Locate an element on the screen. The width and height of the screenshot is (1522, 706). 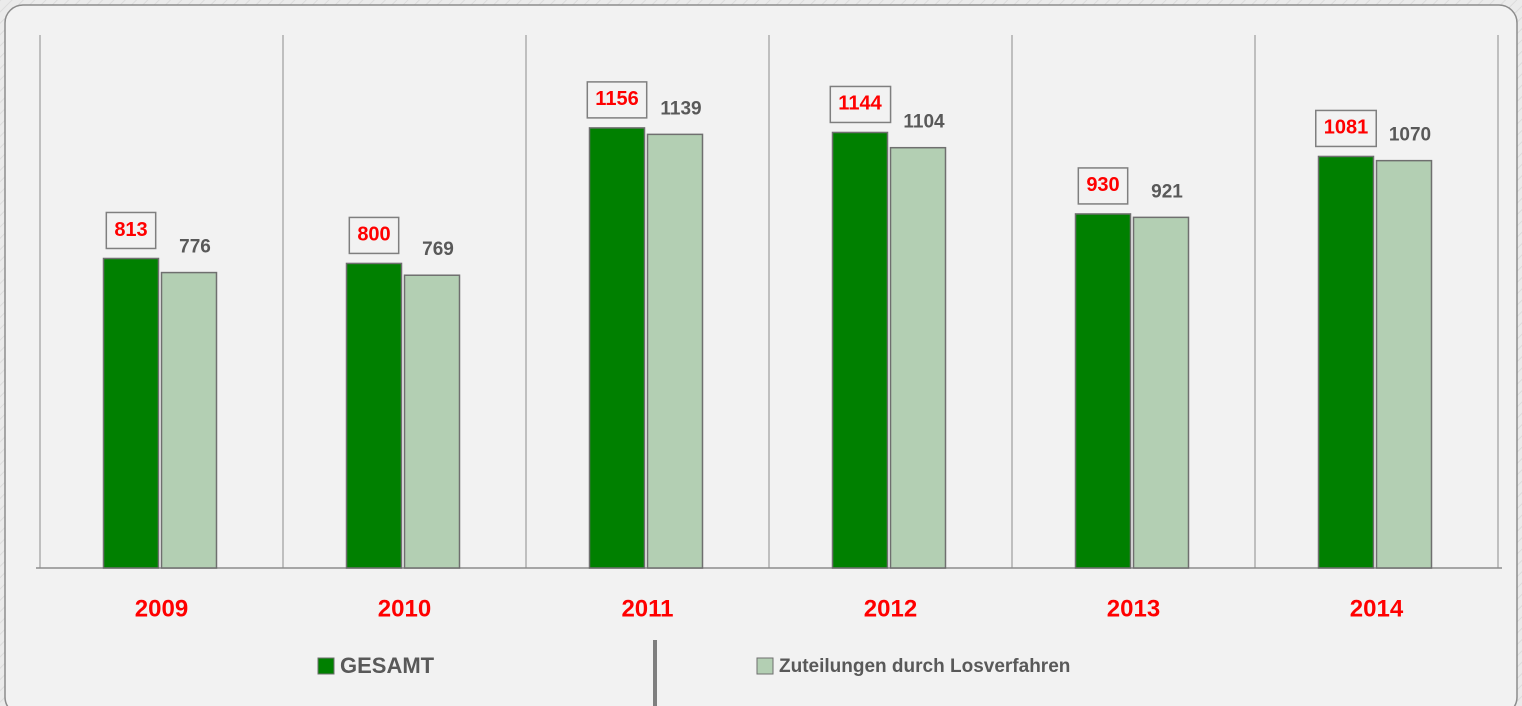
value-label: 800 is located at coordinates (373, 235).